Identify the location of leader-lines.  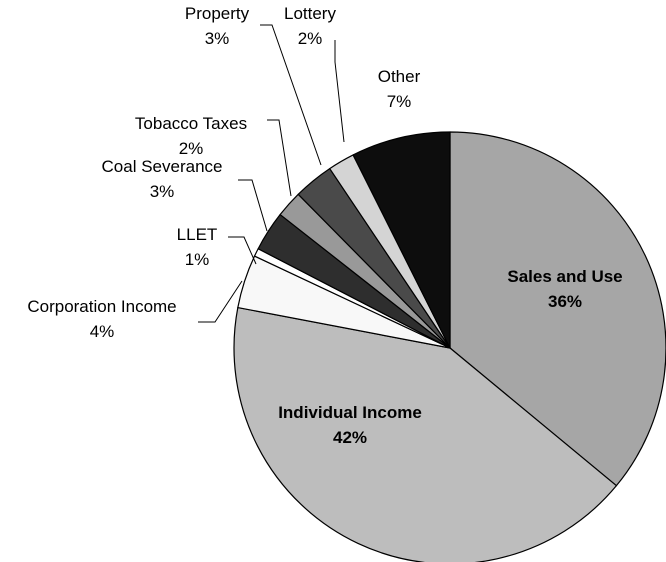
(271, 173).